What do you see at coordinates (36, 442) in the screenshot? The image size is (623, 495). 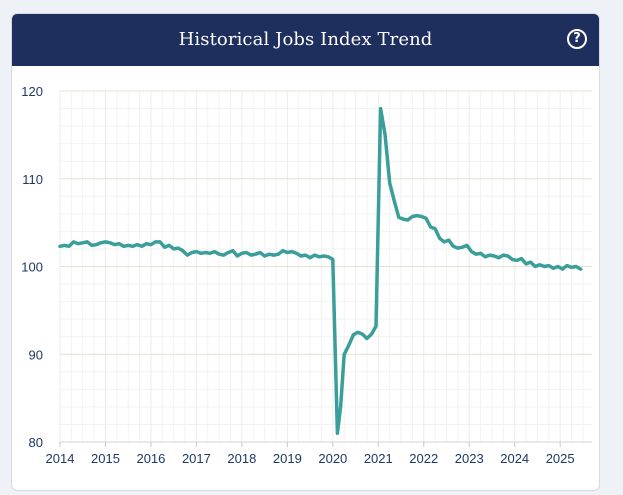 I see `y-tick-label: 80` at bounding box center [36, 442].